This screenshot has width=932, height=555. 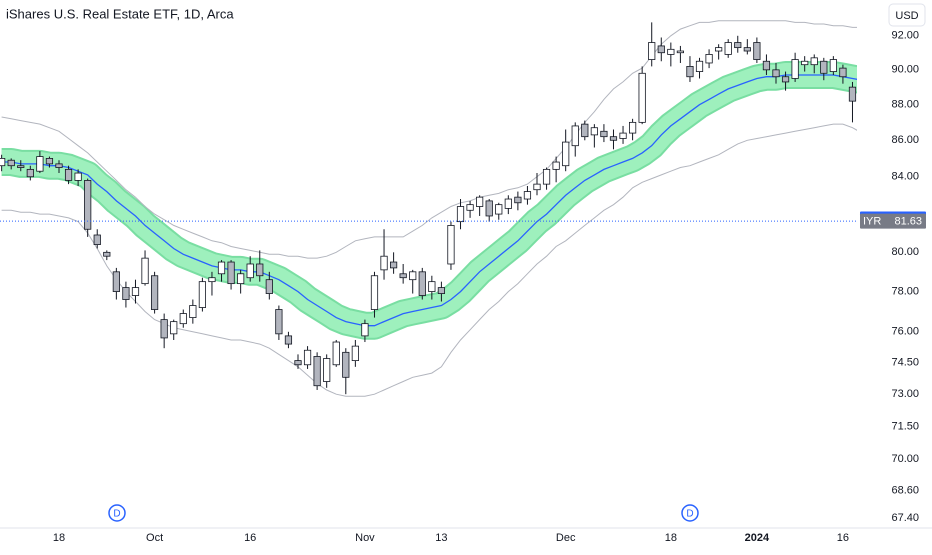 I want to click on y-tick-label: 92.00, so click(x=905, y=36).